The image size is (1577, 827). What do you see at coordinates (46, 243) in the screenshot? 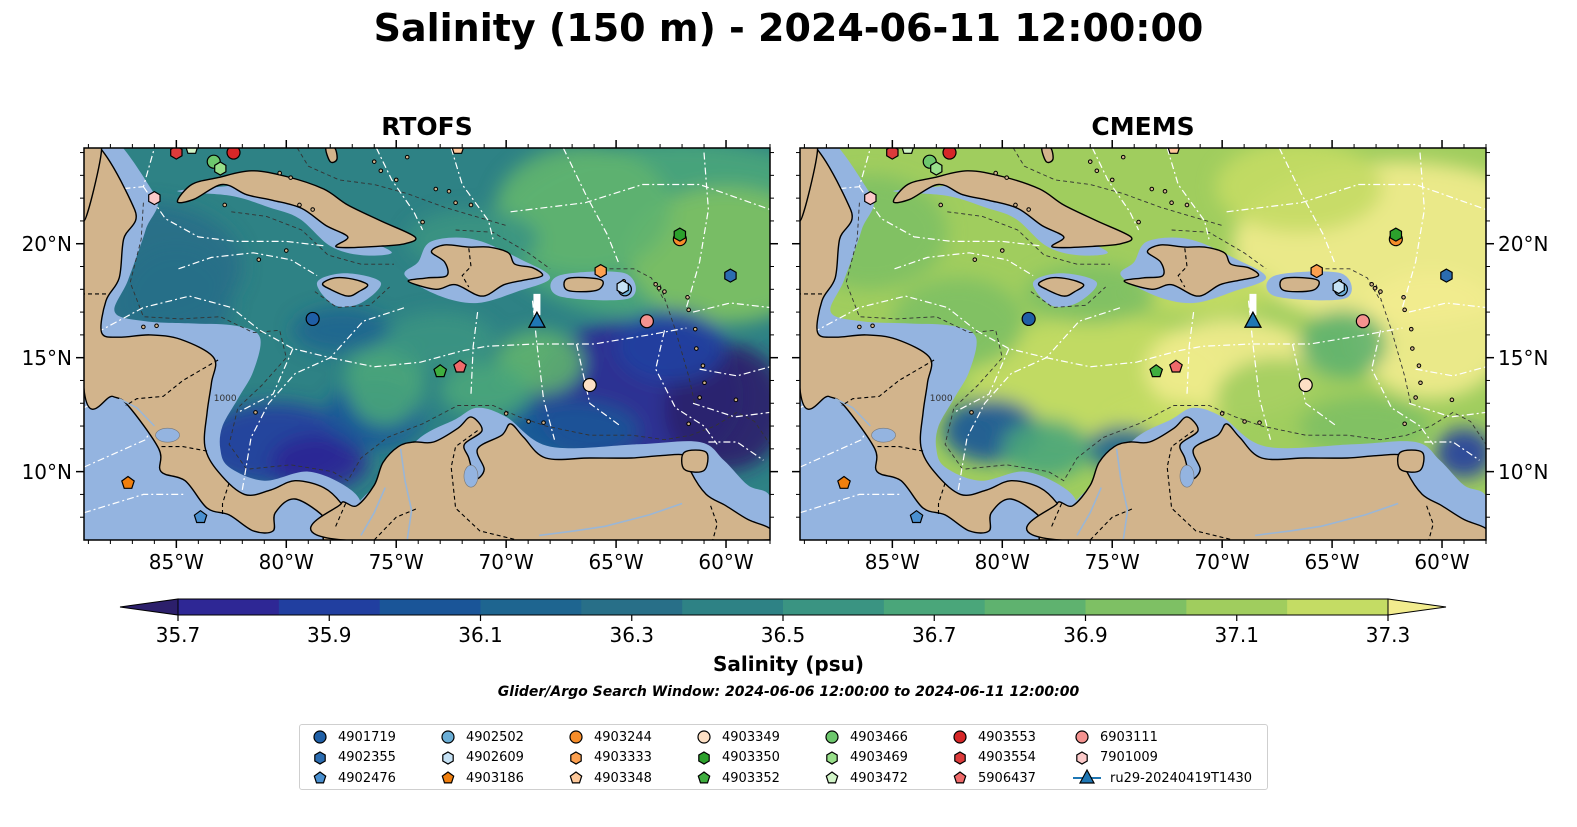
I see `lat-tick-label: 20°N` at bounding box center [46, 243].